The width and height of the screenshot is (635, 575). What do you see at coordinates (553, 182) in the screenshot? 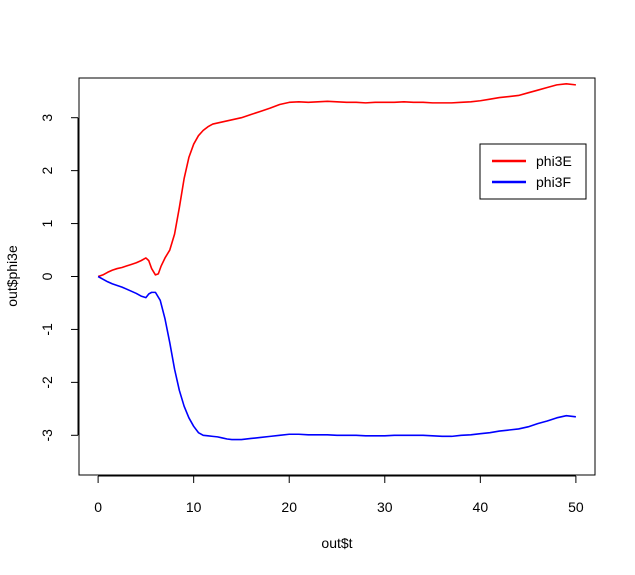
I see `legend-label-phi3f: phi3F` at bounding box center [553, 182].